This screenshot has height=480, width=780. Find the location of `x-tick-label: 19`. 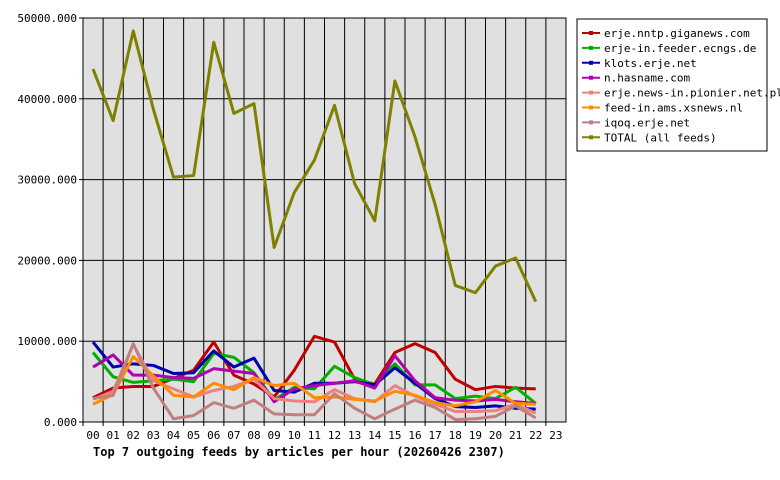

x-tick-label: 19 is located at coordinates (475, 435).